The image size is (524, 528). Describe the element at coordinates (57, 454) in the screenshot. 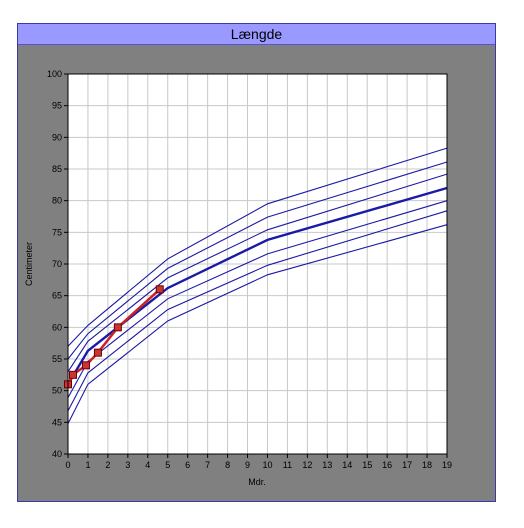

I see `y-tick-label: 40` at that location.